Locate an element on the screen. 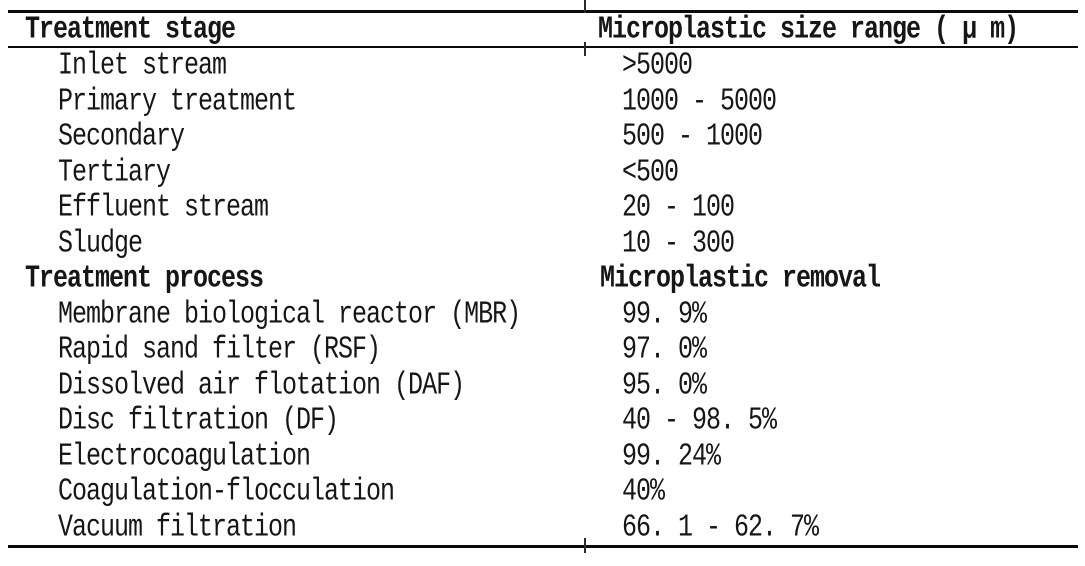  column-boundary-tick-middle is located at coordinates (585, 49).